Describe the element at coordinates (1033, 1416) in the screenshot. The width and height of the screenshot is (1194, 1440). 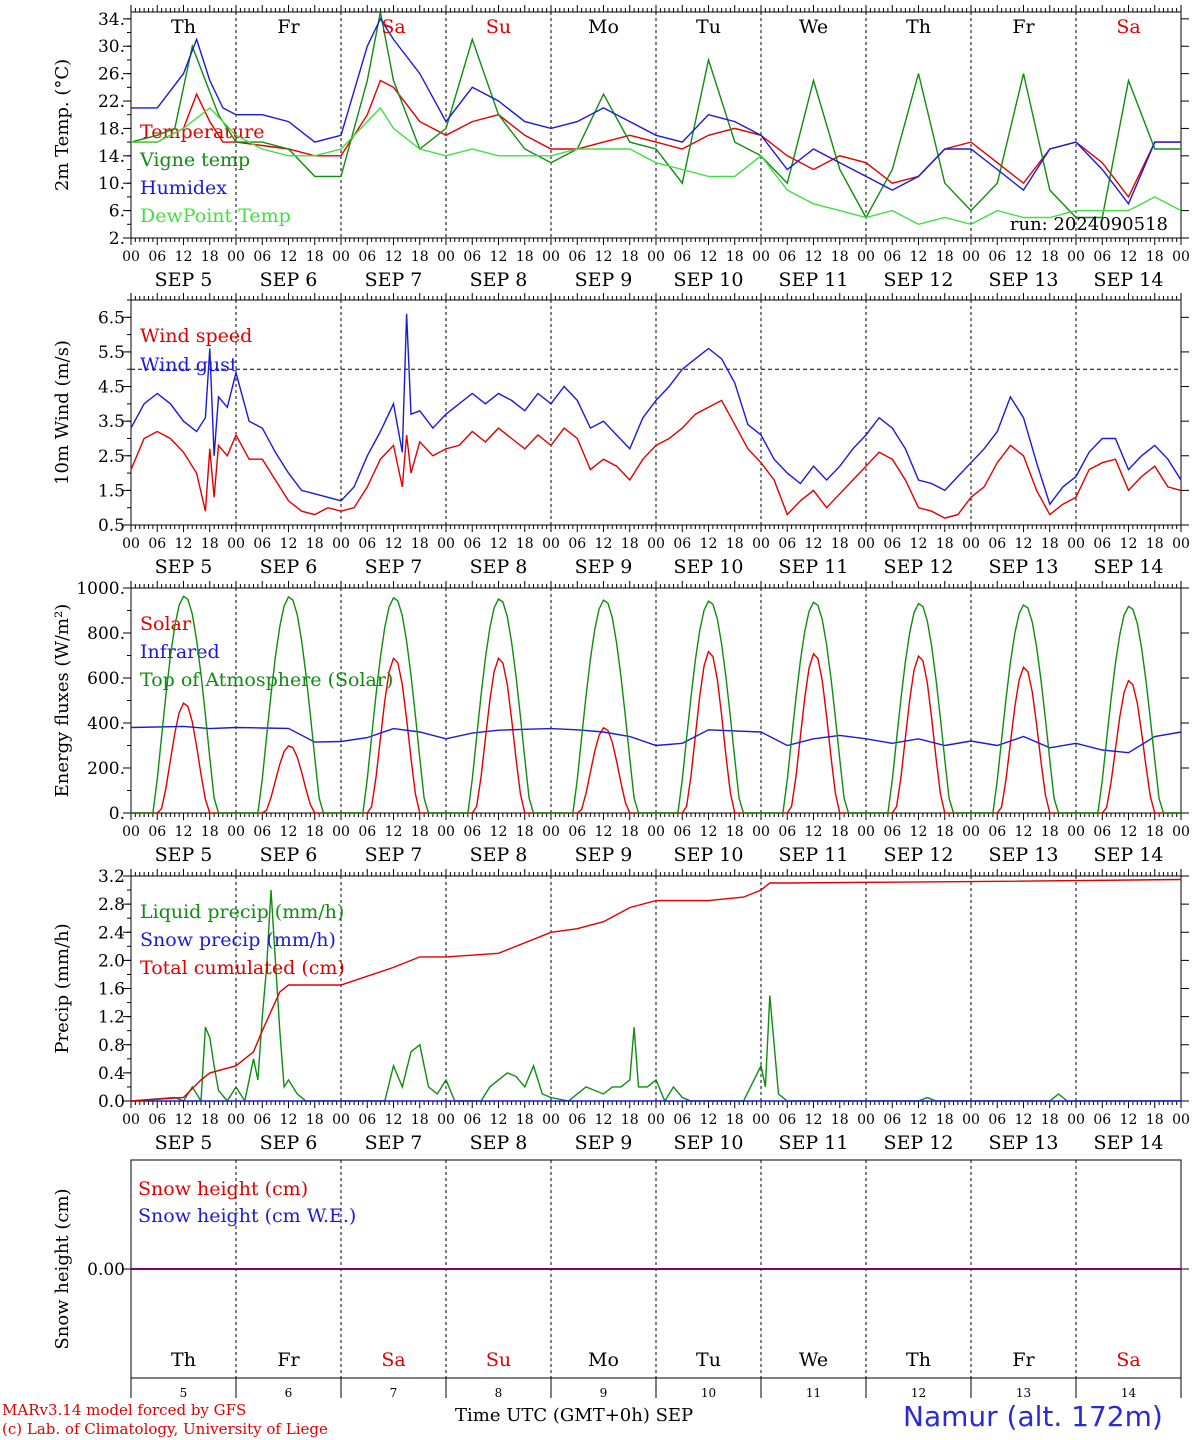
I see `station-label: Namur (alt. 172m)` at that location.